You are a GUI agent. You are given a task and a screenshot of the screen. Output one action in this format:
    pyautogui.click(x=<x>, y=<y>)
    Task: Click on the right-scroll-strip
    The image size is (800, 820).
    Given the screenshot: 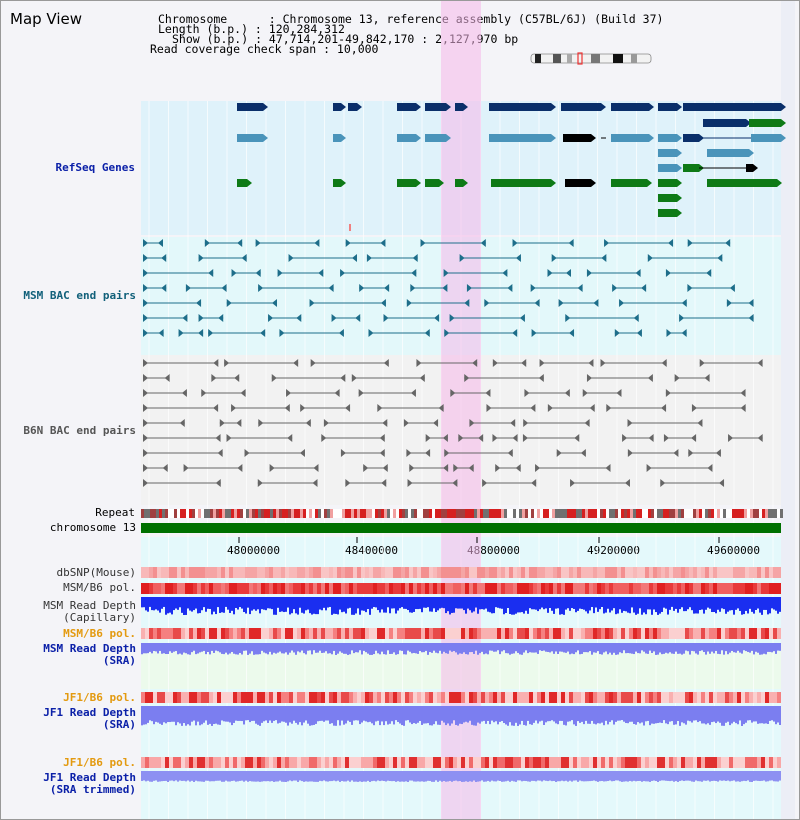 What is the action you would take?
    pyautogui.click(x=788, y=410)
    